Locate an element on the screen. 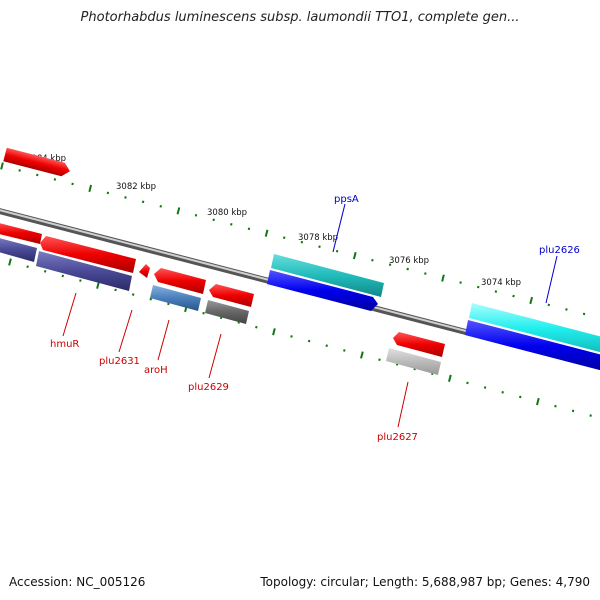  scale-label: 3076 kbp is located at coordinates (409, 261).